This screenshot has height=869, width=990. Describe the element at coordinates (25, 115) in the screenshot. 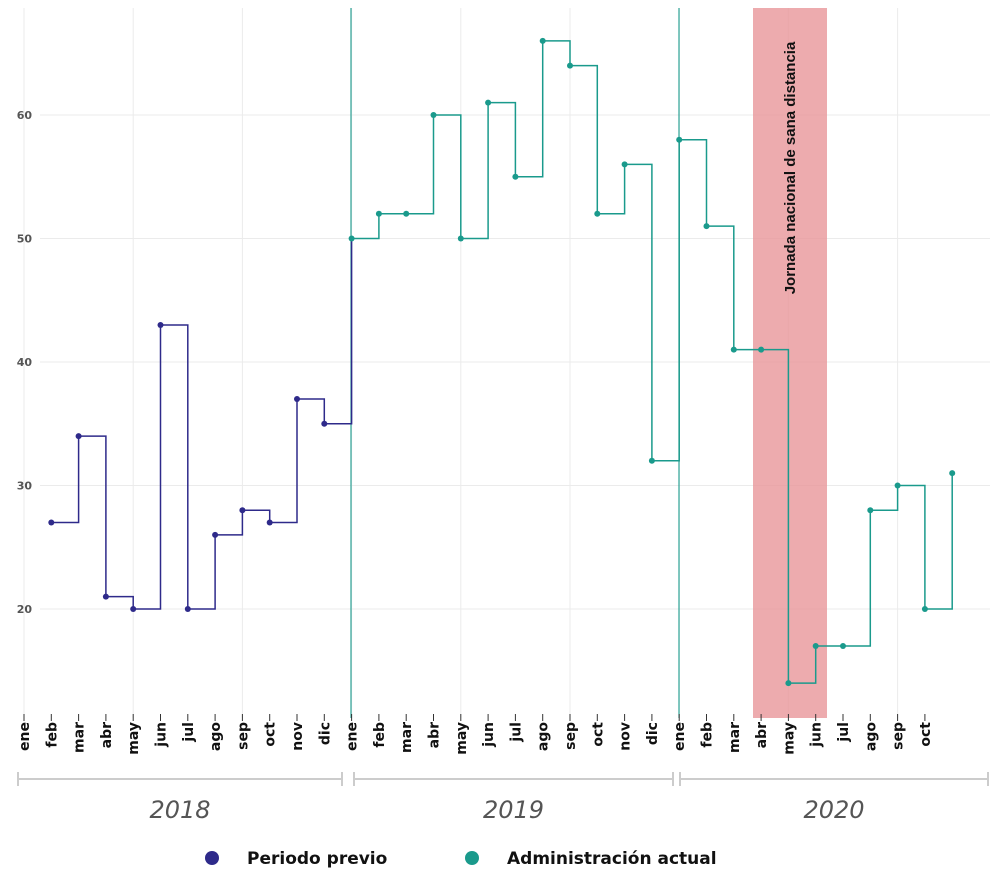

I see `y-tick-label: 60` at that location.